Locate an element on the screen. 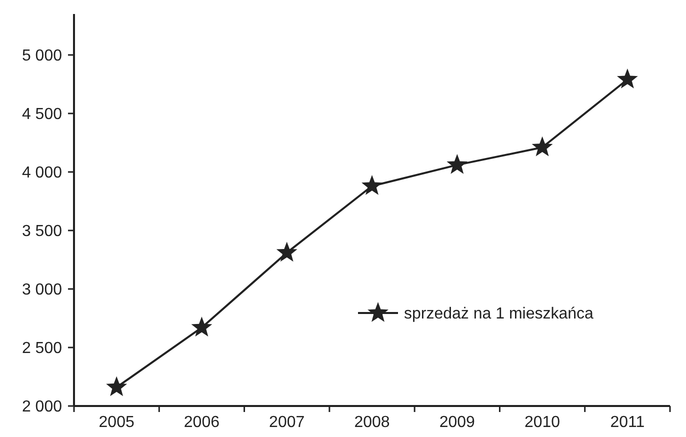 The image size is (686, 437). legend-label: sprzedaż na 1 mieszkańca is located at coordinates (499, 314).